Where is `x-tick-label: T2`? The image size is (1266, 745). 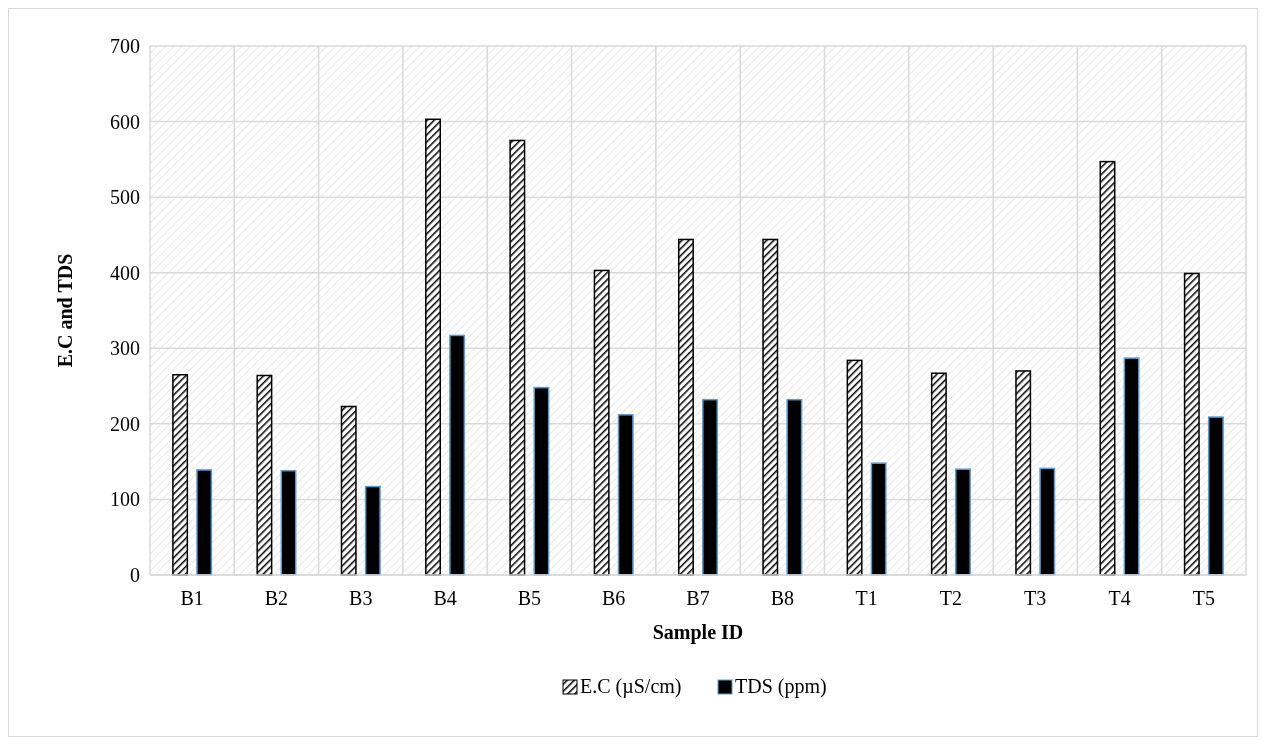 x-tick-label: T2 is located at coordinates (951, 598).